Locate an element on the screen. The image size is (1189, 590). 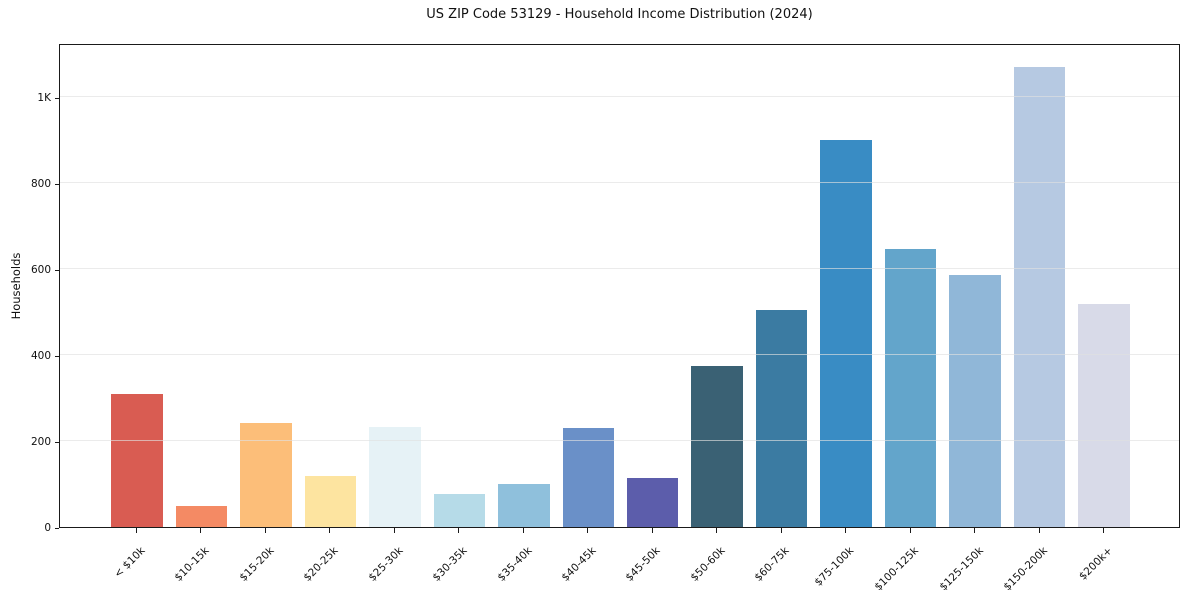
y-tick-label: 600 is located at coordinates (40, 270).